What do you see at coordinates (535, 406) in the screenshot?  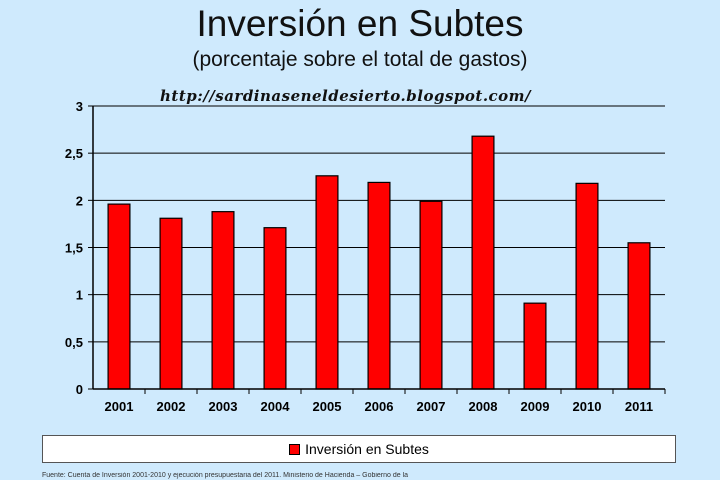 I see `x-tick-label-2009: 2009` at bounding box center [535, 406].